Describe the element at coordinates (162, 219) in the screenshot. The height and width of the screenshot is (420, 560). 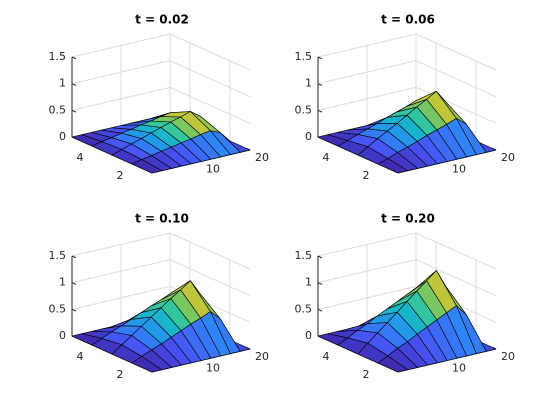
I see `subplot-title: t = 0.10` at that location.